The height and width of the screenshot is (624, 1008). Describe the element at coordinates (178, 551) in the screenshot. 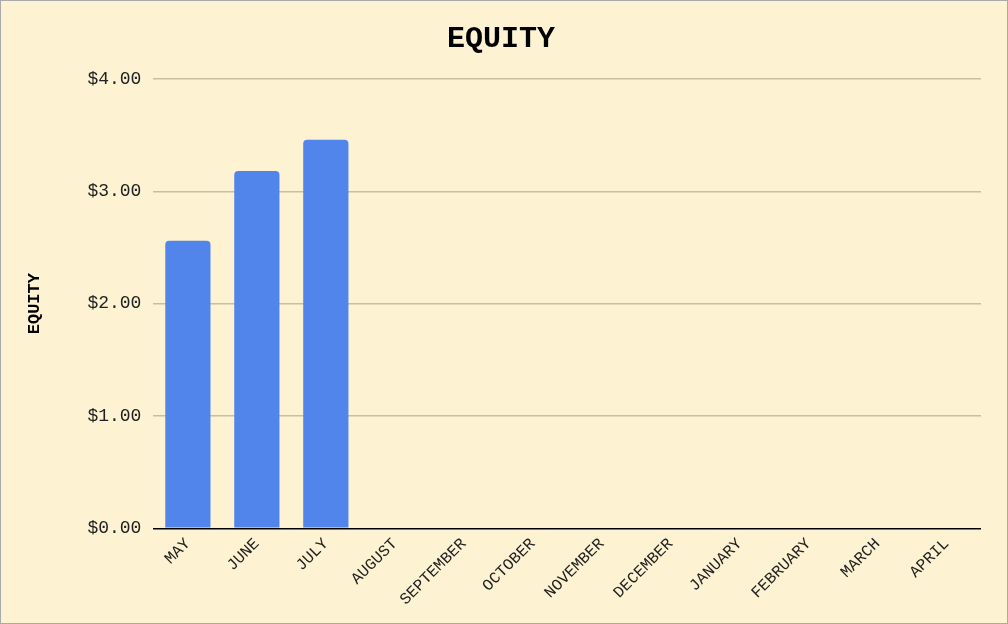

I see `x-tick-label: MAY` at that location.